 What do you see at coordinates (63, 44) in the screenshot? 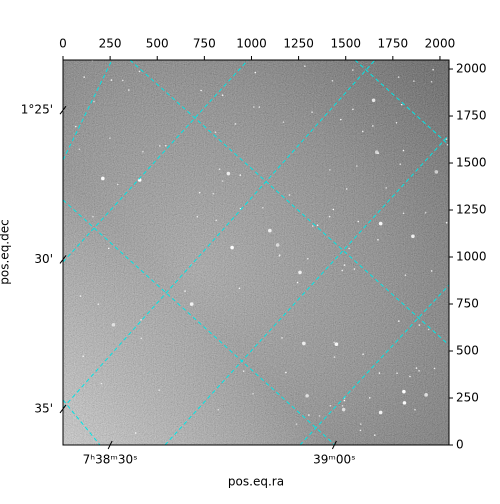
I see `x-tick-label: 0` at bounding box center [63, 44].